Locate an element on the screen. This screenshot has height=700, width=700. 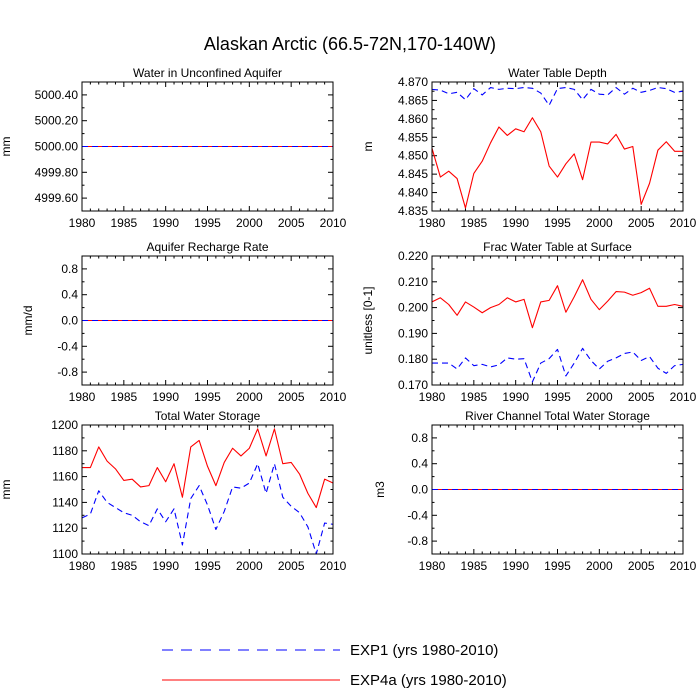
y-axis-label: m3 is located at coordinates (380, 489).